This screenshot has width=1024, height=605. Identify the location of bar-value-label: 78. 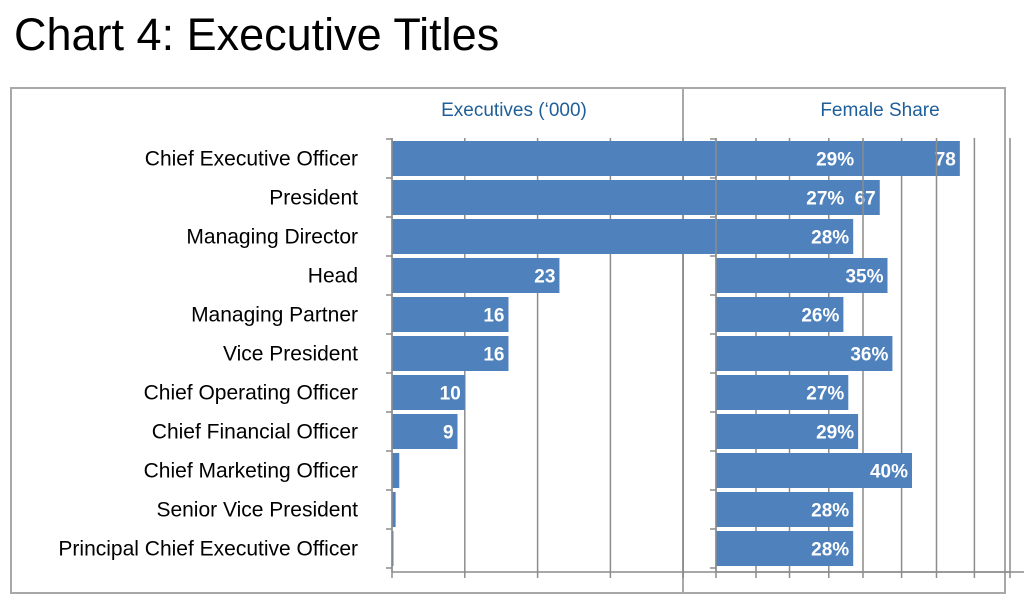
(945, 160).